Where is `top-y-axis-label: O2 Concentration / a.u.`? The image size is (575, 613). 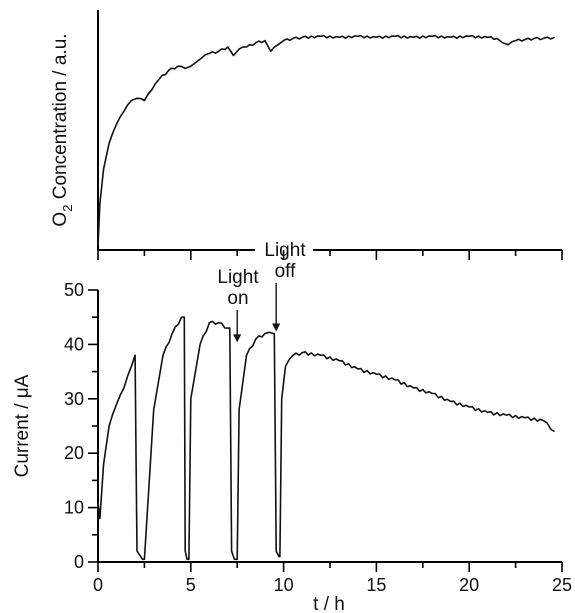 top-y-axis-label: O2 Concentration / a.u. is located at coordinates (62, 129).